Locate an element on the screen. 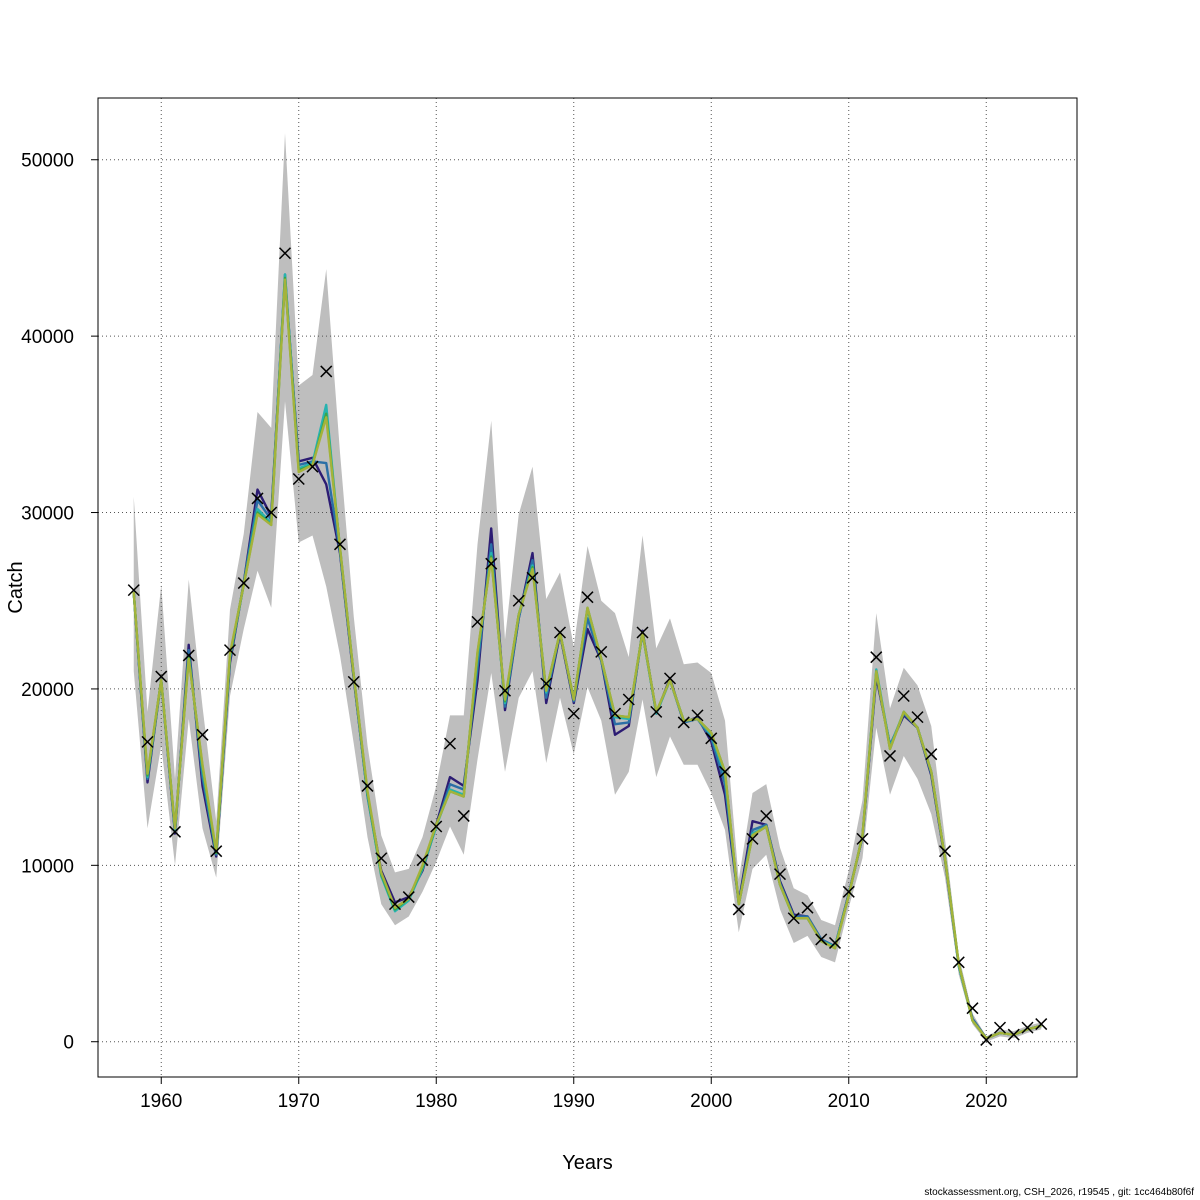  y-tick-label: 0 is located at coordinates (68, 1043).